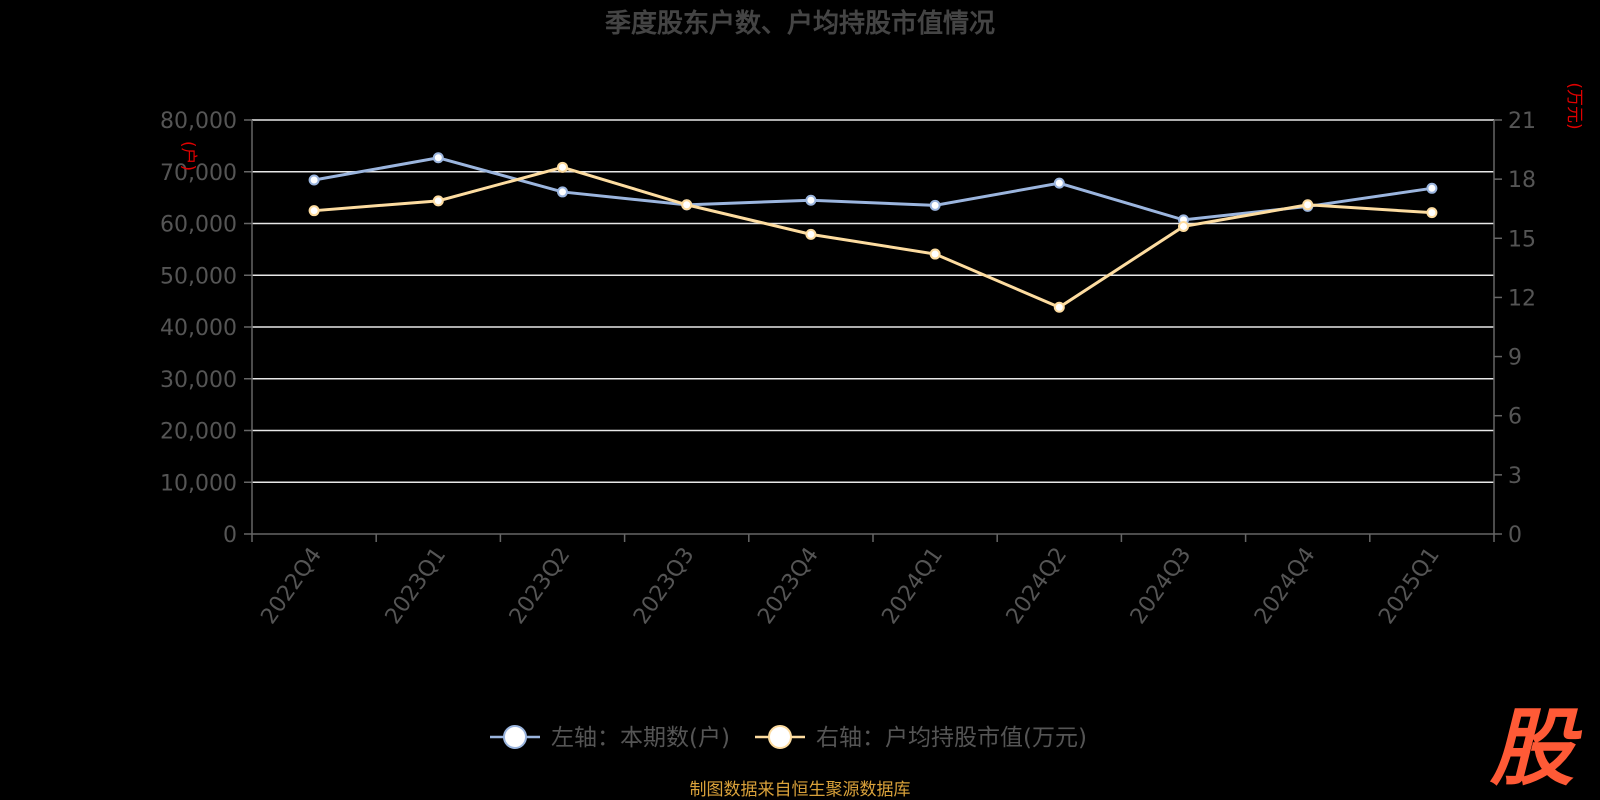 This screenshot has width=1600, height=800. I want to click on legend-item-series-0: 左轴：本期数(户), so click(610, 738).